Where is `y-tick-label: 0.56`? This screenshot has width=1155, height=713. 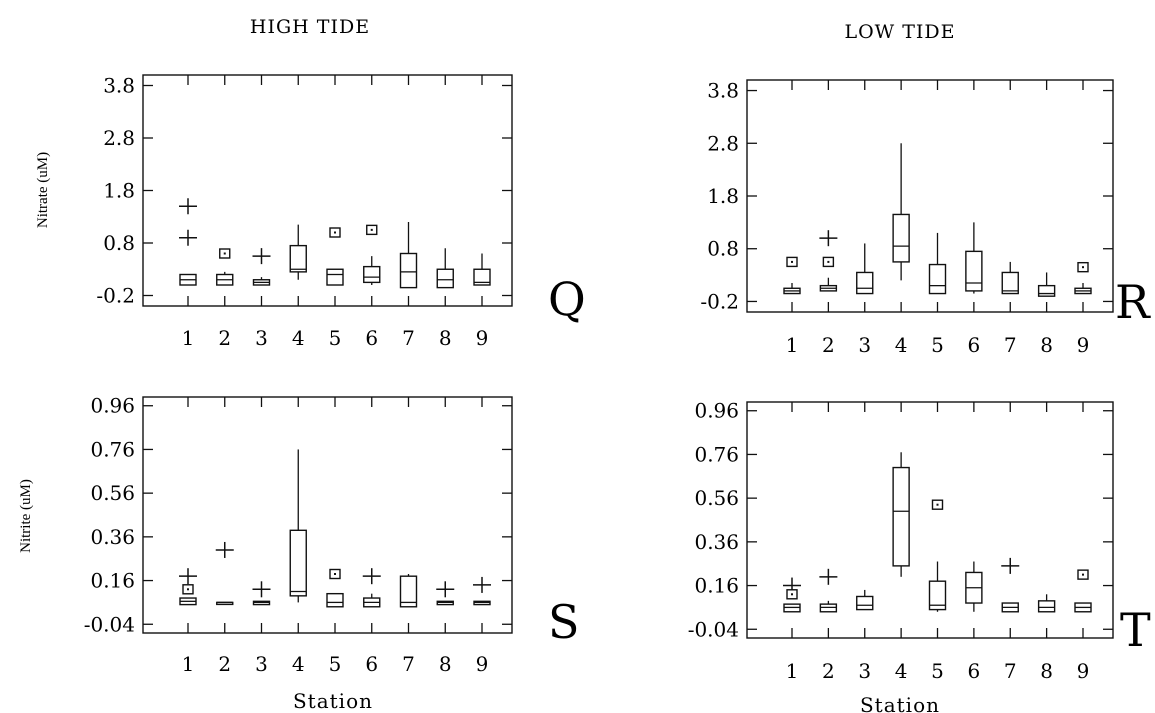 y-tick-label: 0.56 is located at coordinates (716, 498).